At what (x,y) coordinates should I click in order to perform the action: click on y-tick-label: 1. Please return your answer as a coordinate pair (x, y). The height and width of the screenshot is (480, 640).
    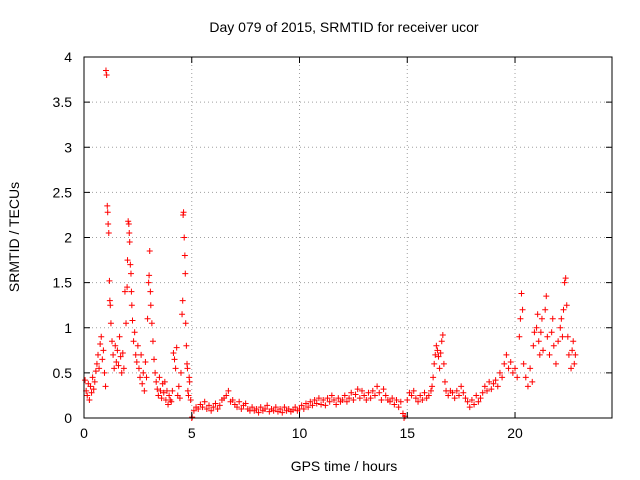
    Looking at the image, I should click on (68, 328).